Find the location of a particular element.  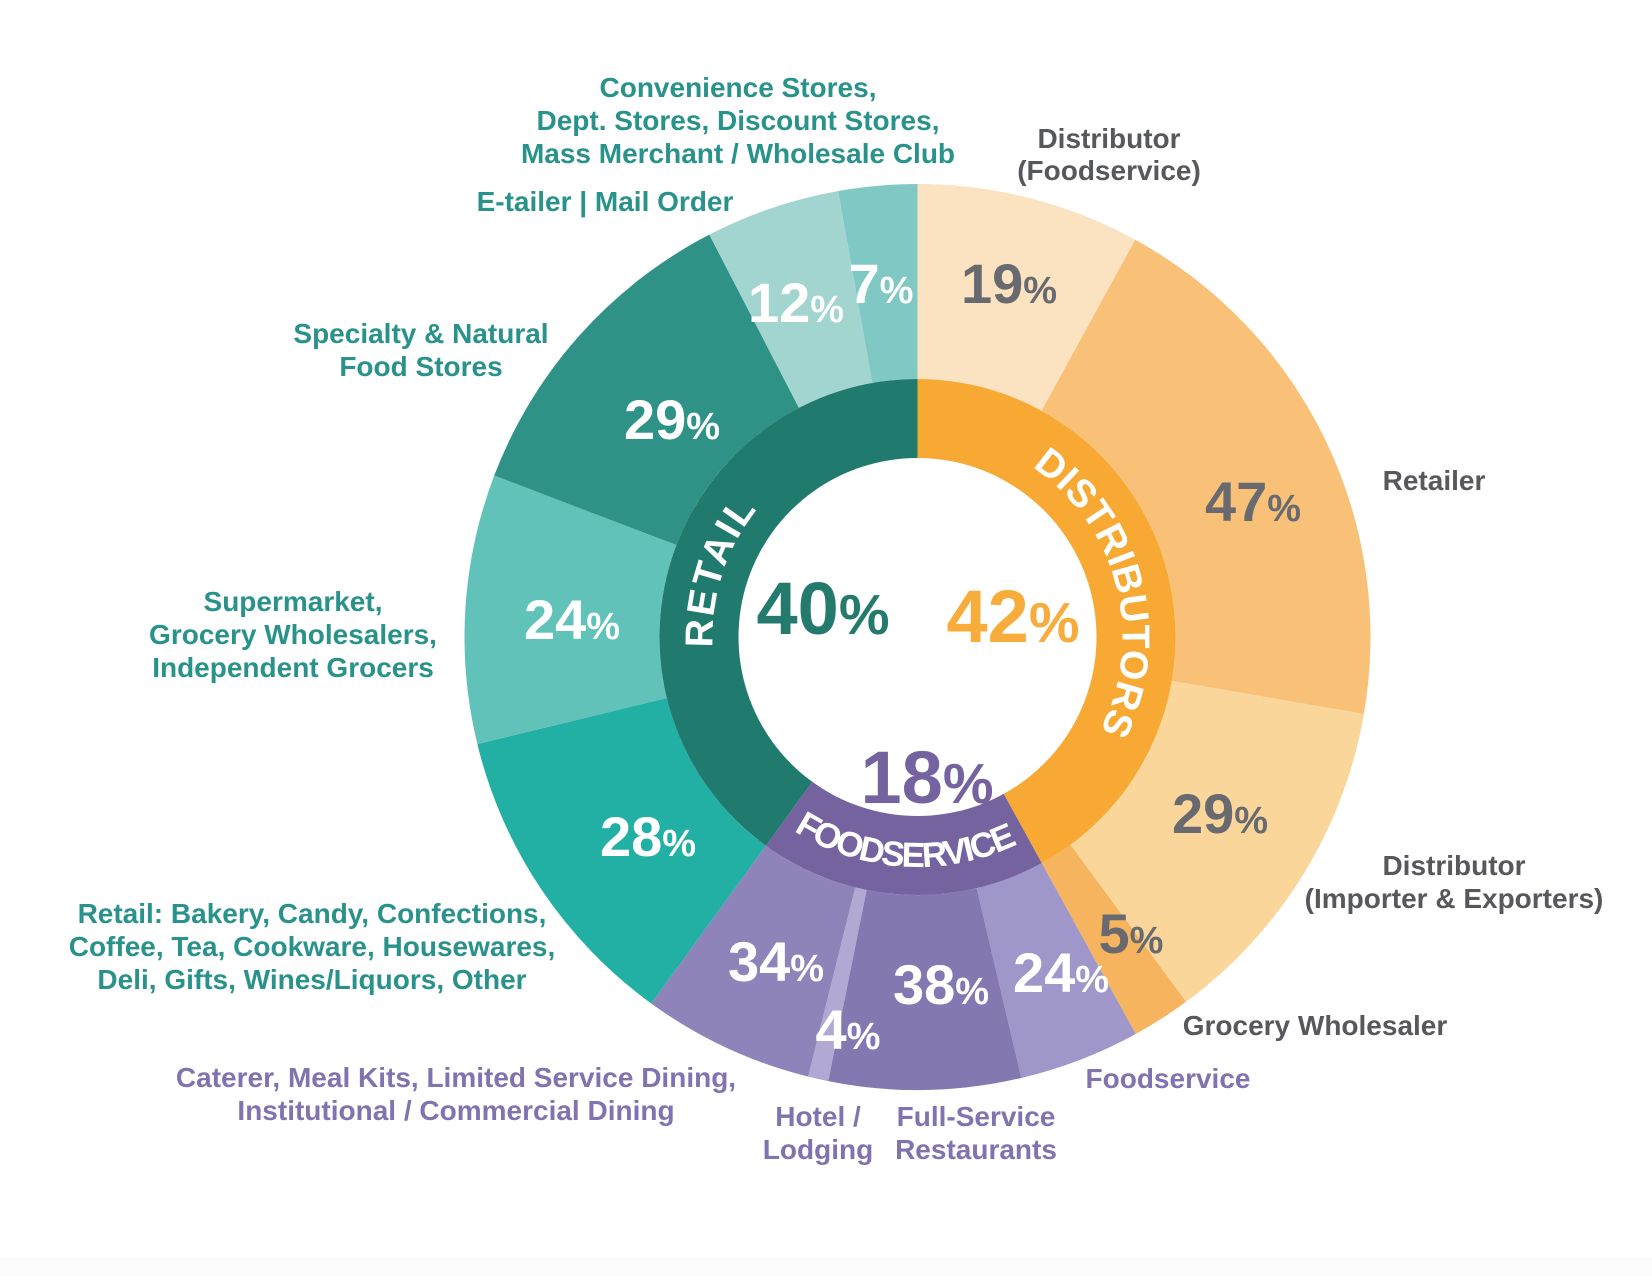

svg-text: Hotel / is located at coordinates (818, 1116).